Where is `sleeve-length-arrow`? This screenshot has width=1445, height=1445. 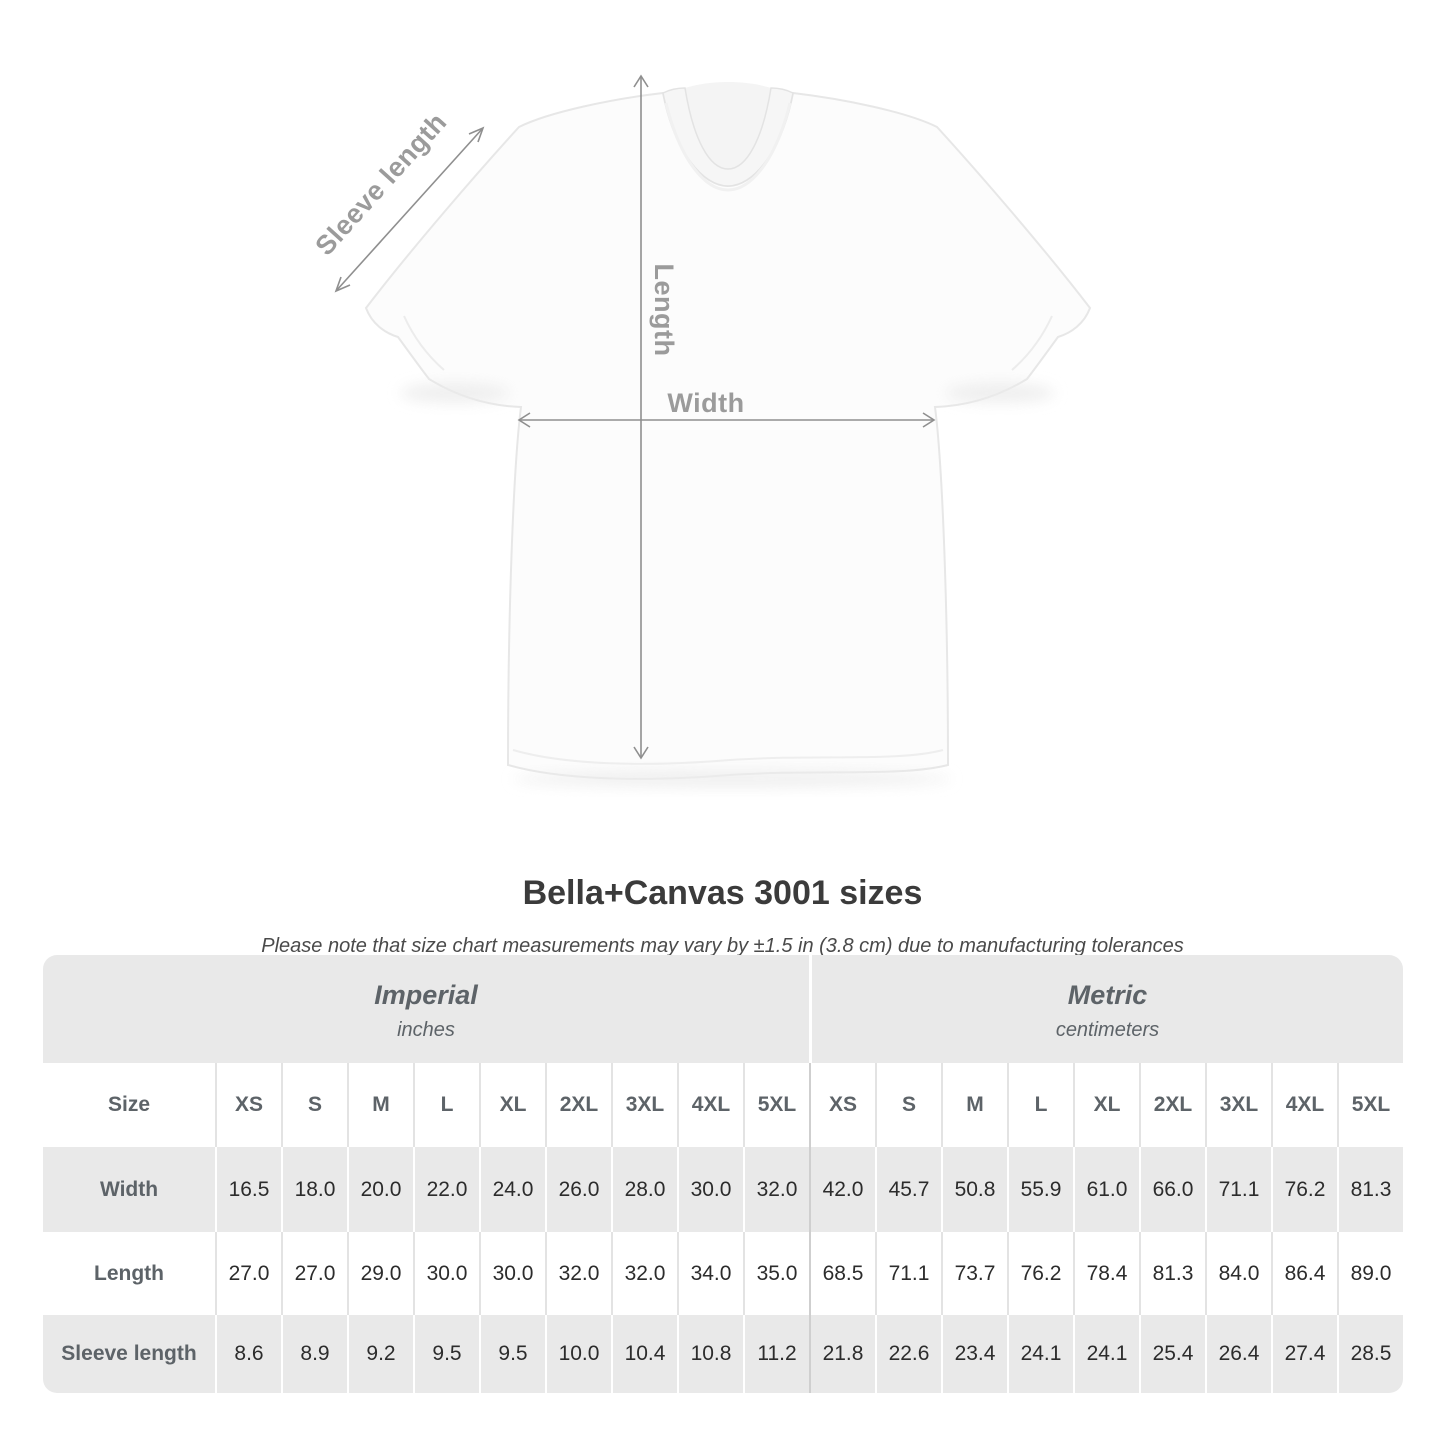 sleeve-length-arrow is located at coordinates (409, 209).